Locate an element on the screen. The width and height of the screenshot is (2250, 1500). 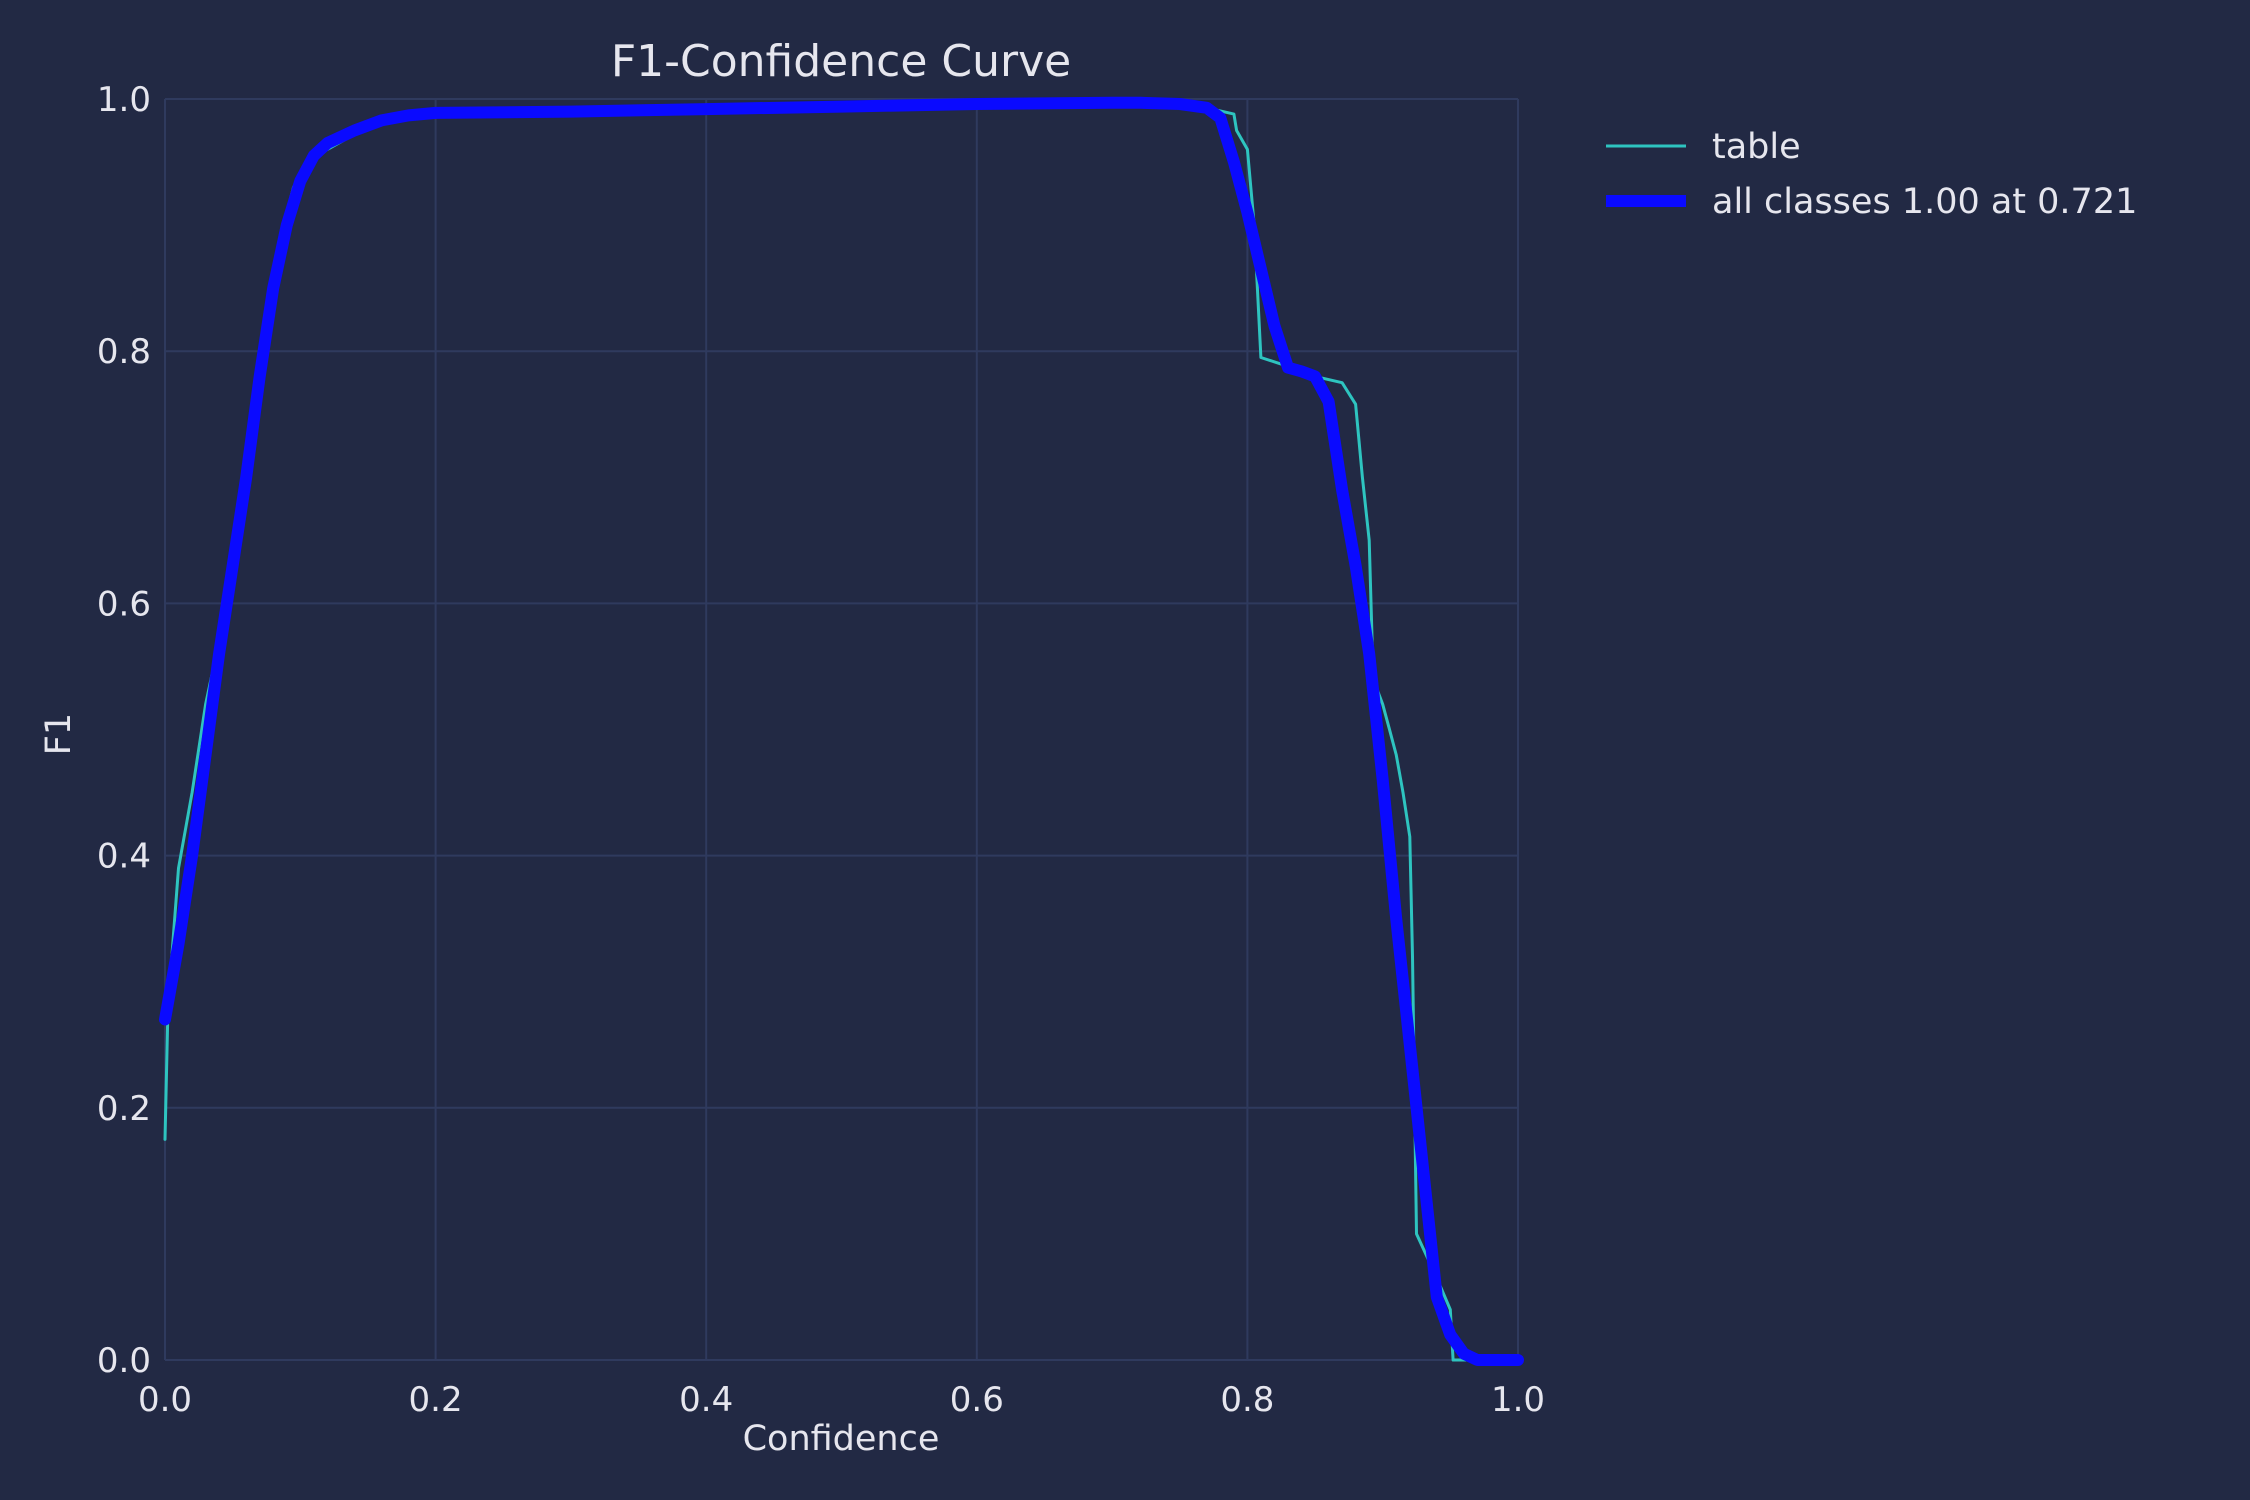
y-tick-label: 0.4 is located at coordinates (124, 857).